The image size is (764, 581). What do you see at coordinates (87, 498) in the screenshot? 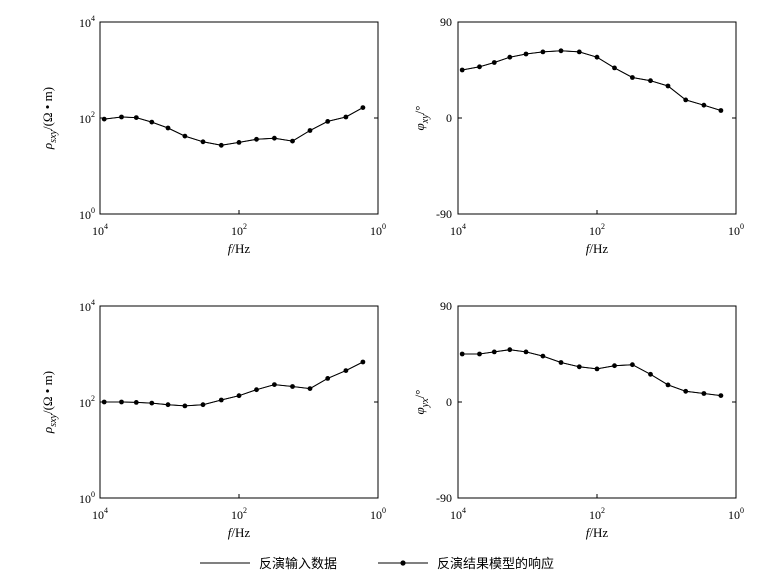
I see `y-tick-label: 100` at bounding box center [87, 498].